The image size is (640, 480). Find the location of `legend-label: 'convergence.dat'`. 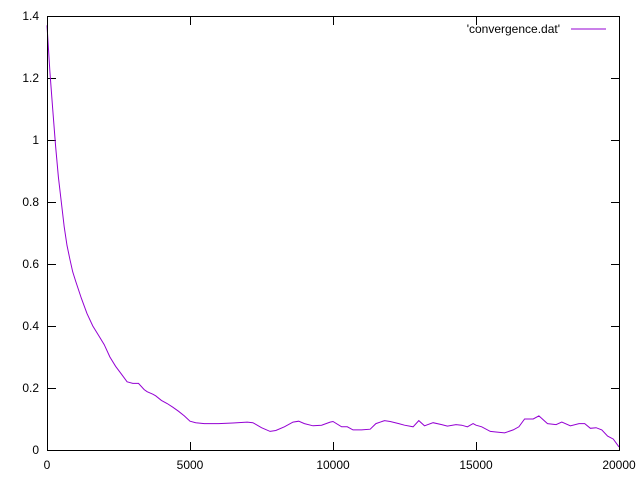

legend-label: 'convergence.dat' is located at coordinates (513, 29).